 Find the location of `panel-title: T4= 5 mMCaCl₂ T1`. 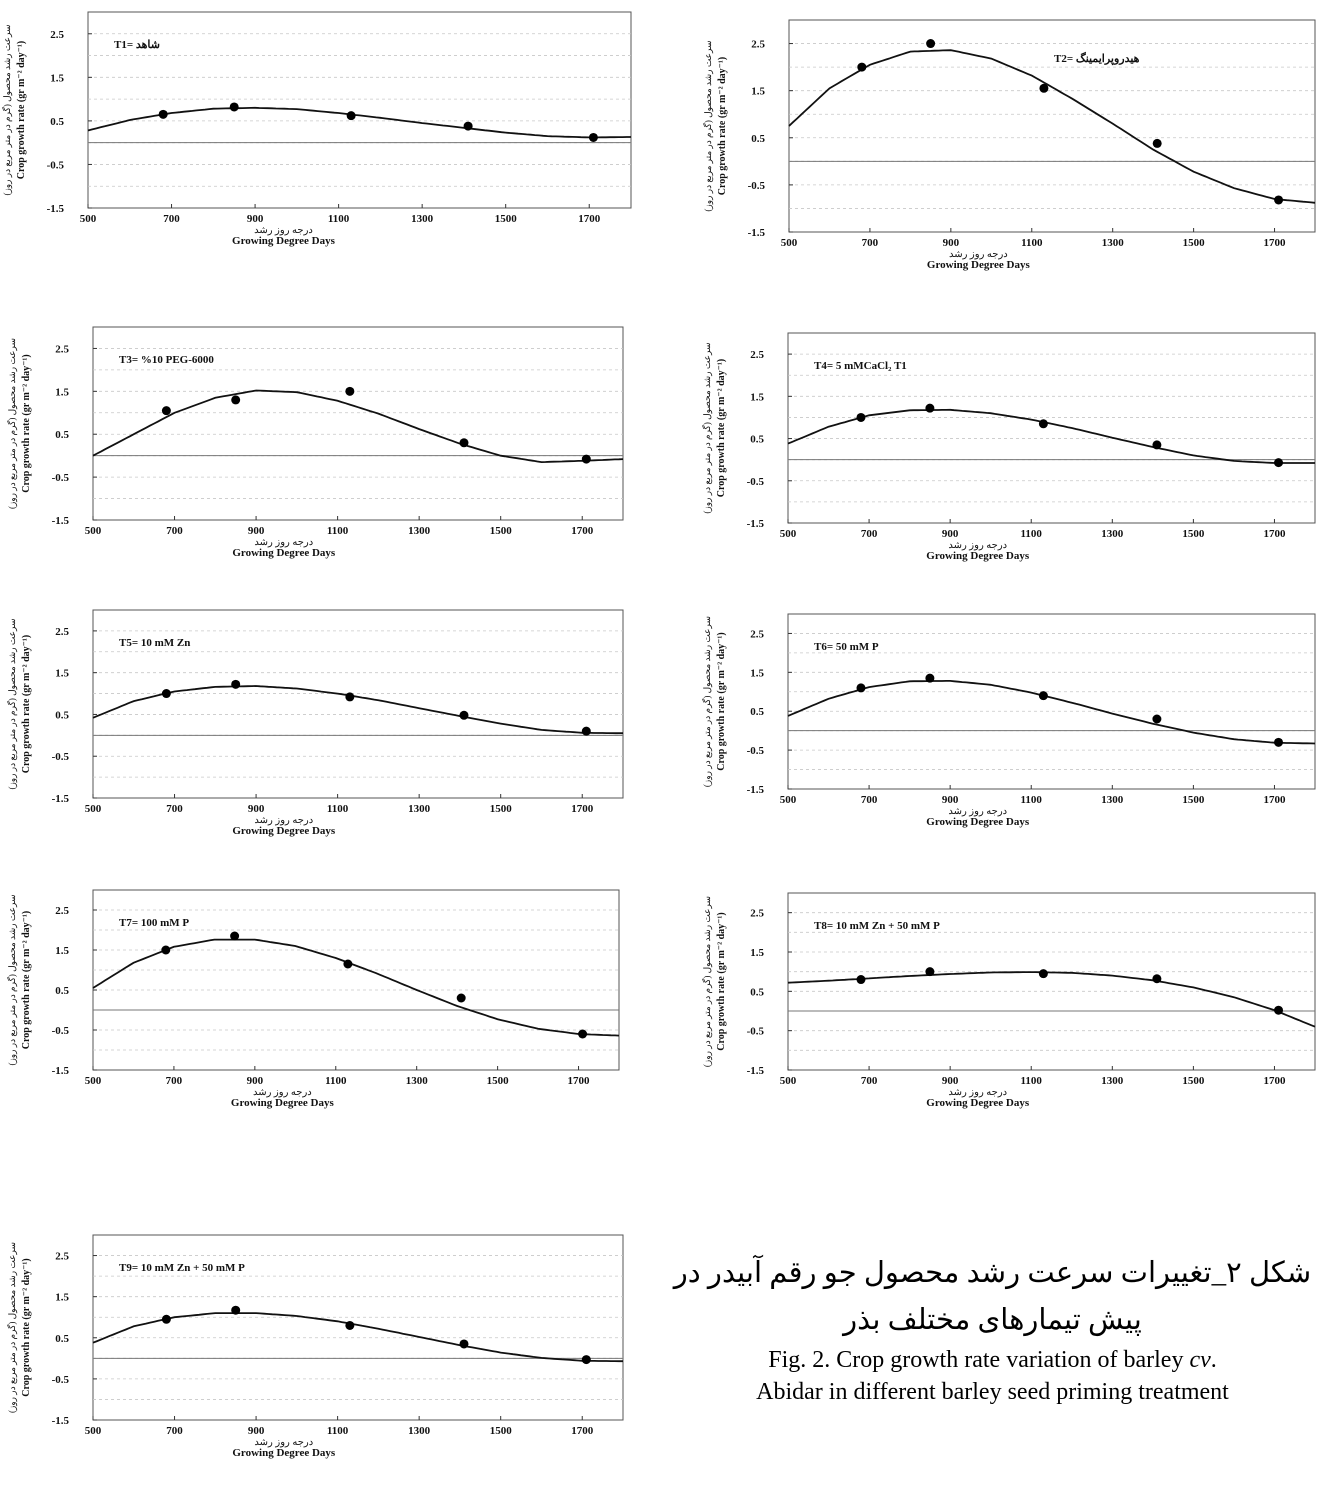

panel-title: T4= 5 mMCaCl₂ T1 is located at coordinates (860, 366).